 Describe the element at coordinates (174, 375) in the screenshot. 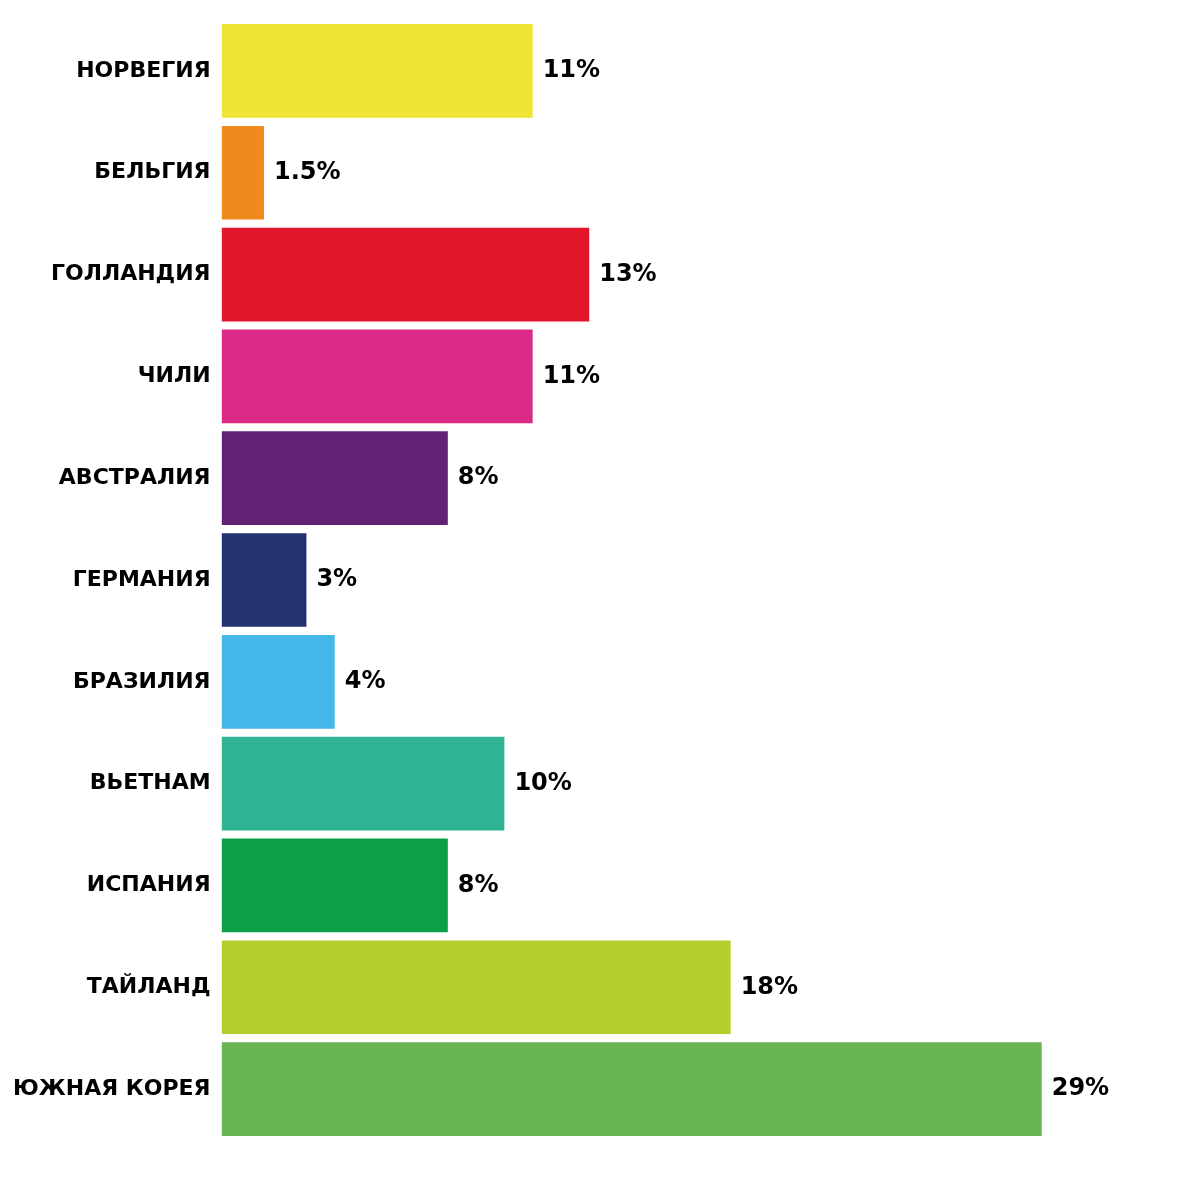

I see `y-tick-label: ЧИЛИ` at that location.